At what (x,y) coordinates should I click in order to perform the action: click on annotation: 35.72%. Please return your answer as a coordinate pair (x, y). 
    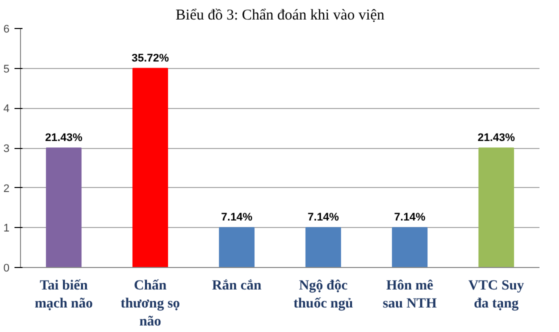
    Looking at the image, I should click on (151, 58).